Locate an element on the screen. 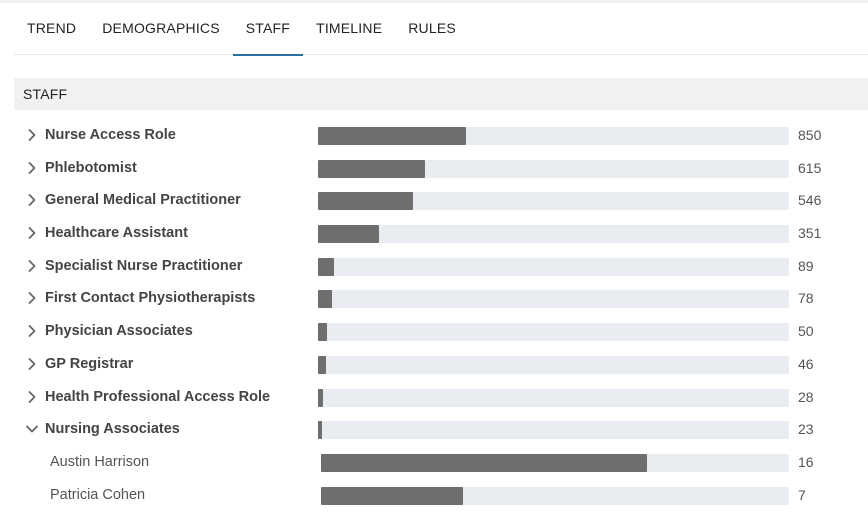 The width and height of the screenshot is (868, 519). staff-role-row: General Medical Practitioner 546 is located at coordinates (434, 200).